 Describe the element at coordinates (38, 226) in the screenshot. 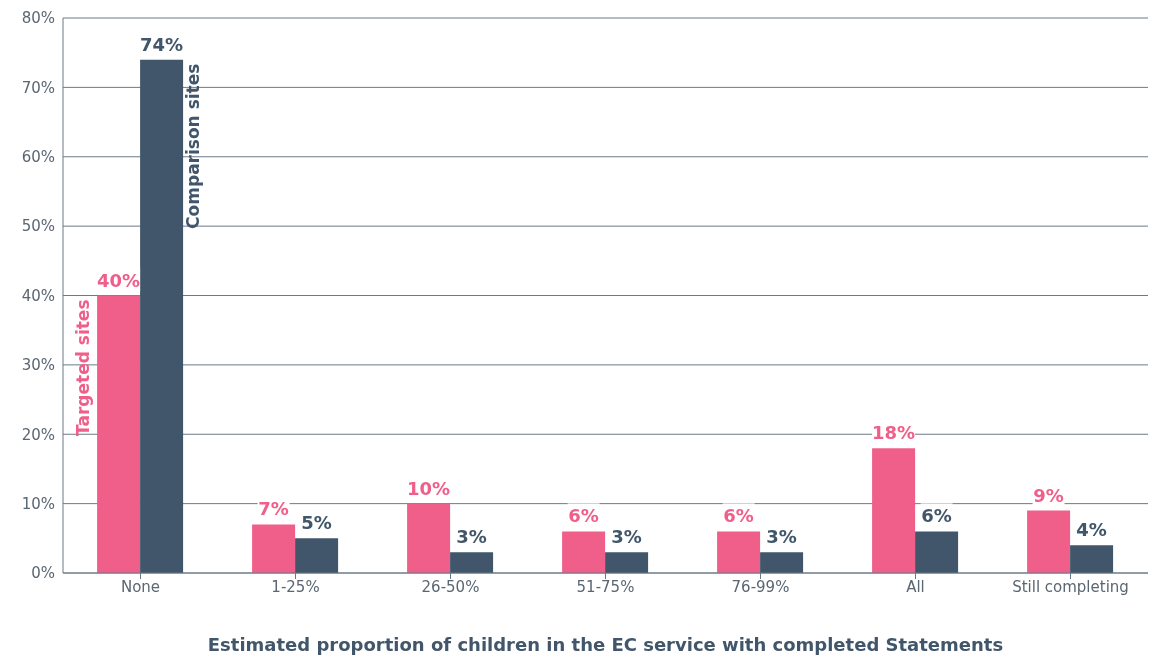

I see `y-tick-label: 50%` at that location.